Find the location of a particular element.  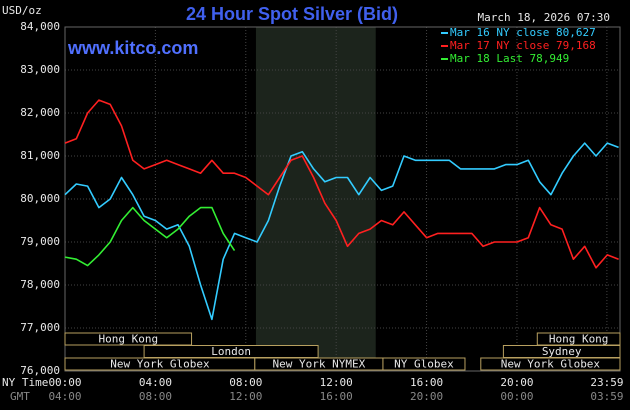

y-tick-label: 76,000 is located at coordinates (40, 370).